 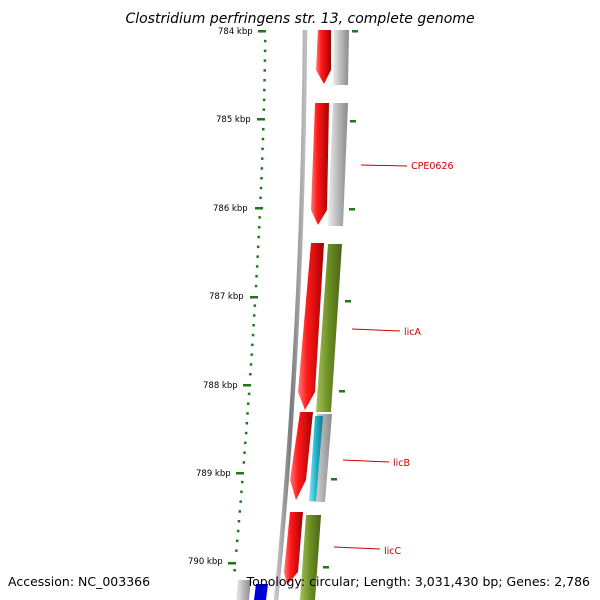 What do you see at coordinates (261, 592) in the screenshot?
I see `gene-block-blue` at bounding box center [261, 592].